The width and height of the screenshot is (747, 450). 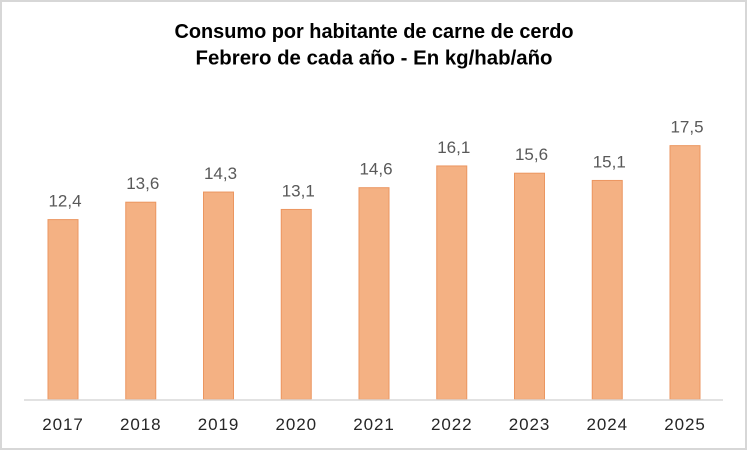 What do you see at coordinates (686, 126) in the screenshot?
I see `svg-text: 17,5` at bounding box center [686, 126].